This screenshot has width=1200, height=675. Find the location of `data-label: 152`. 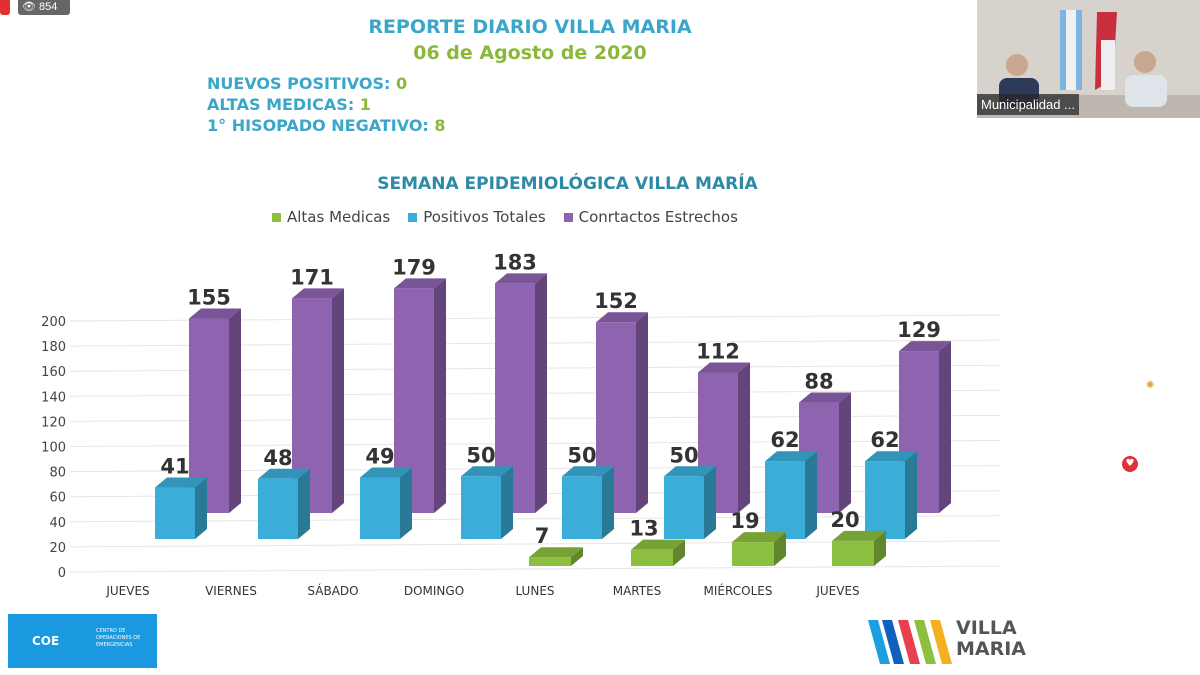

data-label: 152 is located at coordinates (616, 301).